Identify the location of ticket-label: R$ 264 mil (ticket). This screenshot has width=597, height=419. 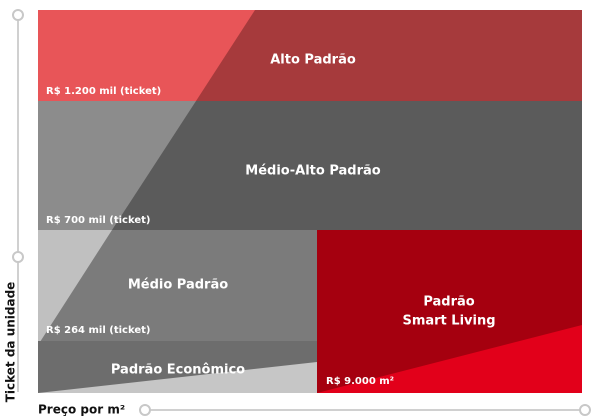
(98, 330).